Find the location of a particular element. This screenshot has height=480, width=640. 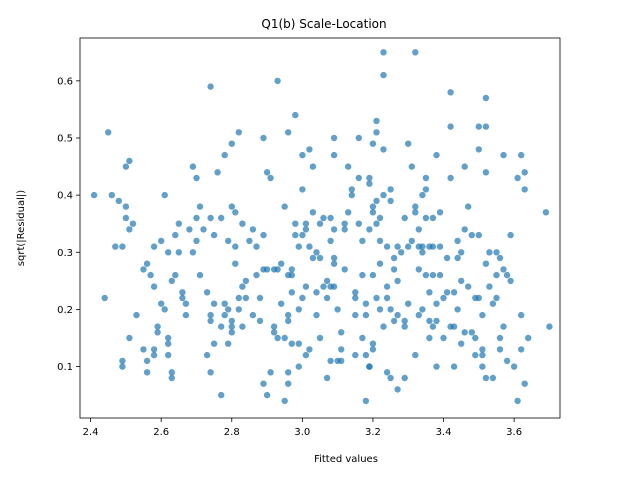

x-tick-label: 3.0 is located at coordinates (302, 432).